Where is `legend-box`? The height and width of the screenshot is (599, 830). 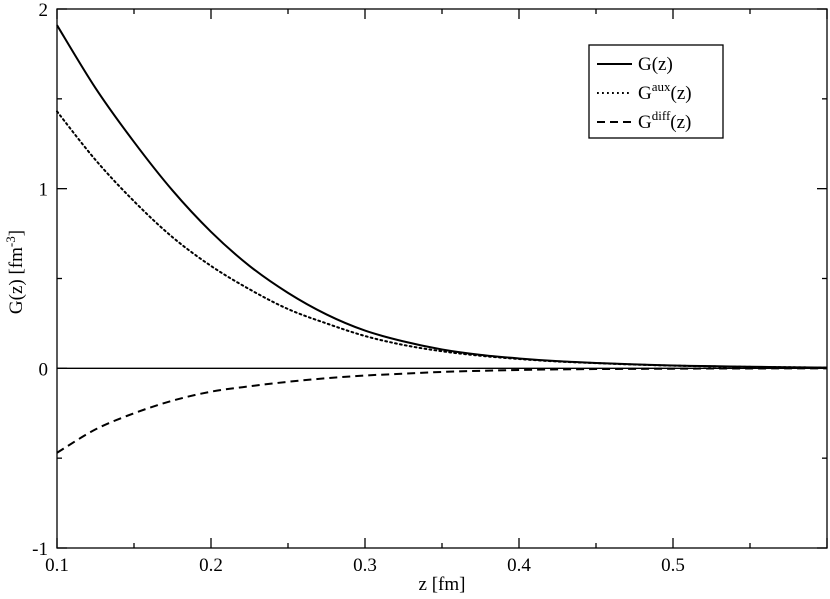
legend-box is located at coordinates (656, 91).